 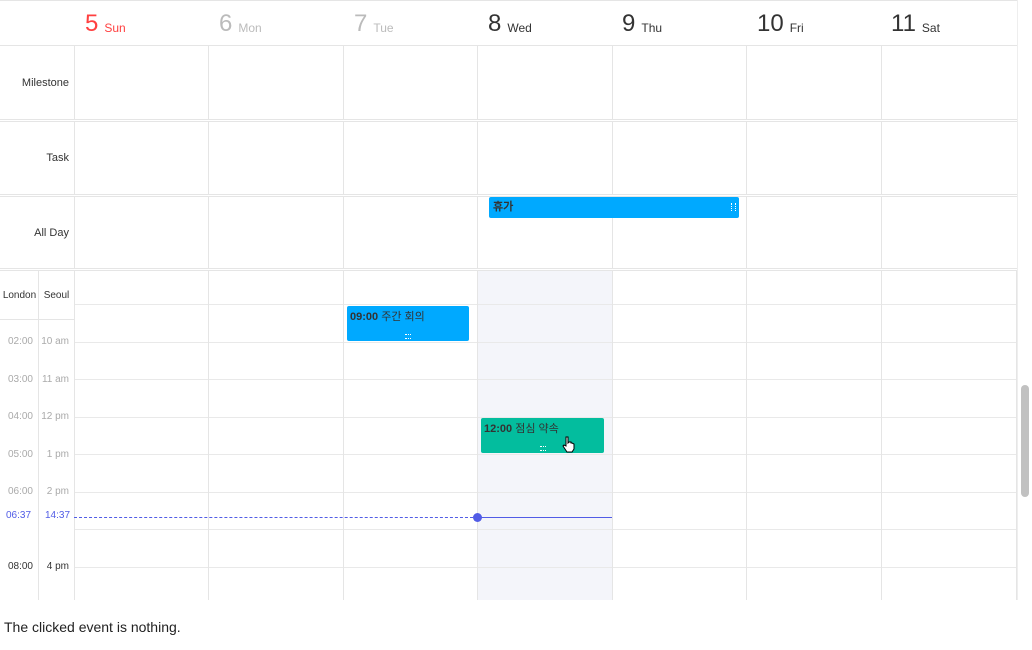 I want to click on tick-seoul: 2 pm, so click(x=57, y=491).